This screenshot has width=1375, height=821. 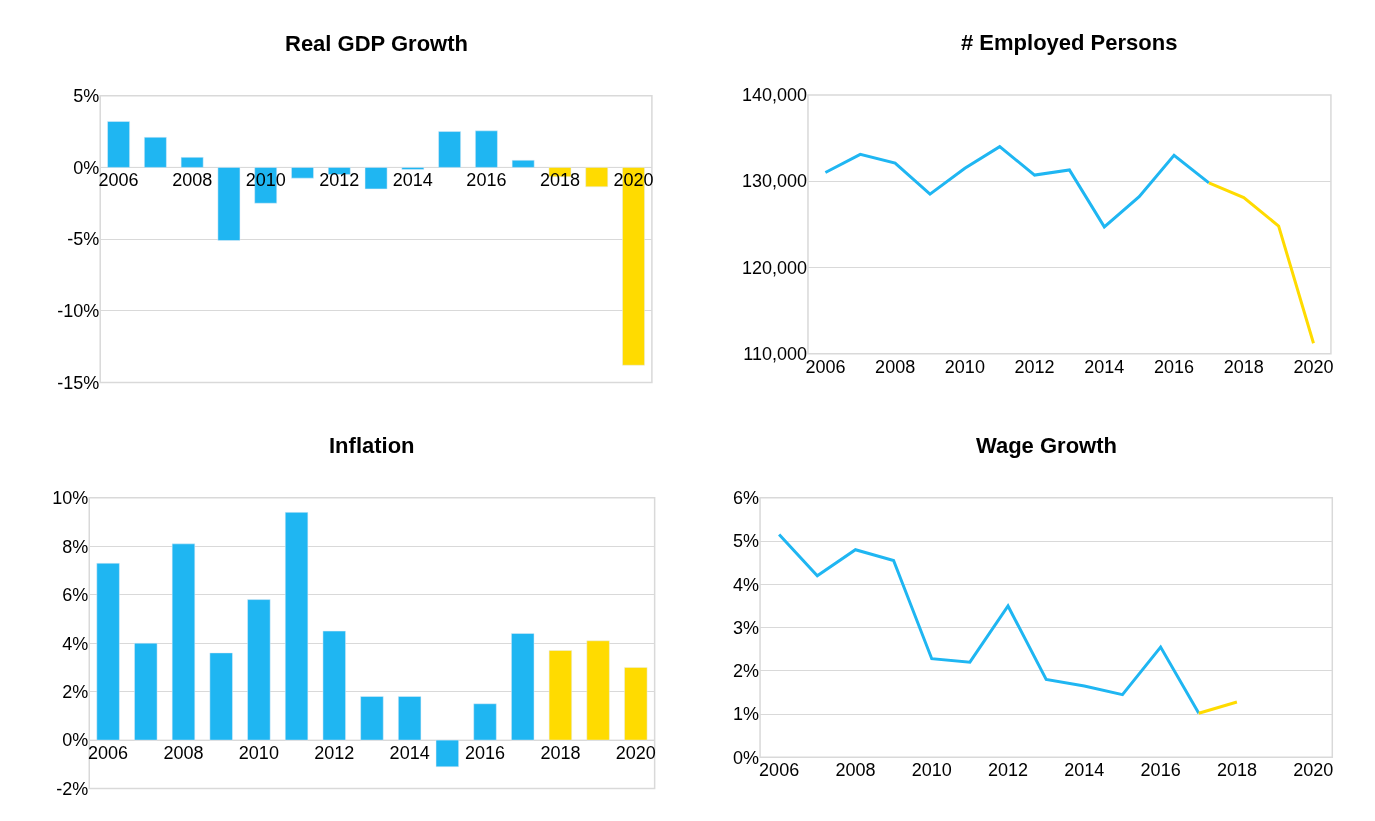 I want to click on y-tick-label: 3%, so click(x=746, y=627).